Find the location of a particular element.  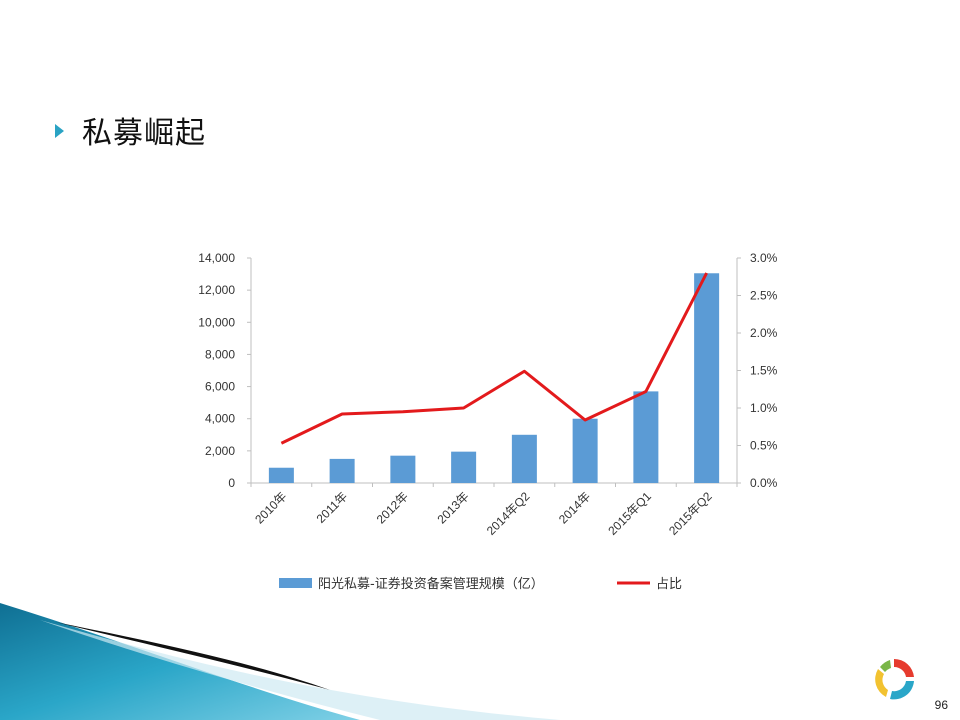

y-right-tick-label: 1.0% is located at coordinates (764, 408).